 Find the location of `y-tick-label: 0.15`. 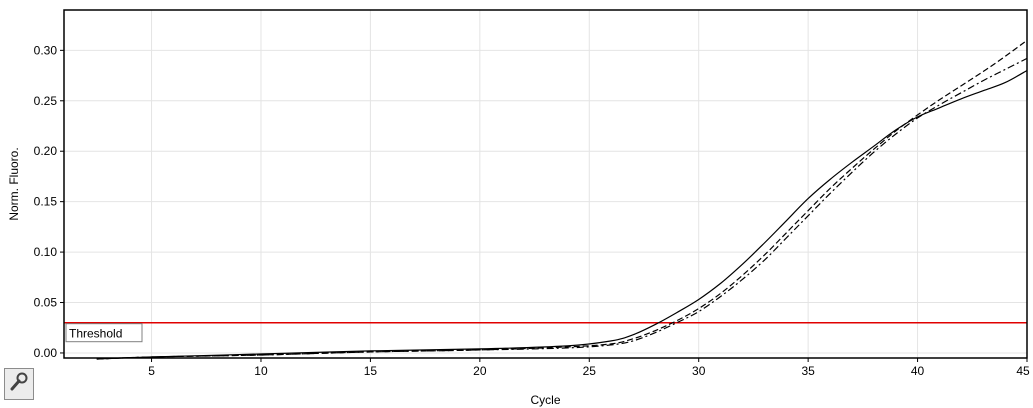

y-tick-label: 0.15 is located at coordinates (46, 202).